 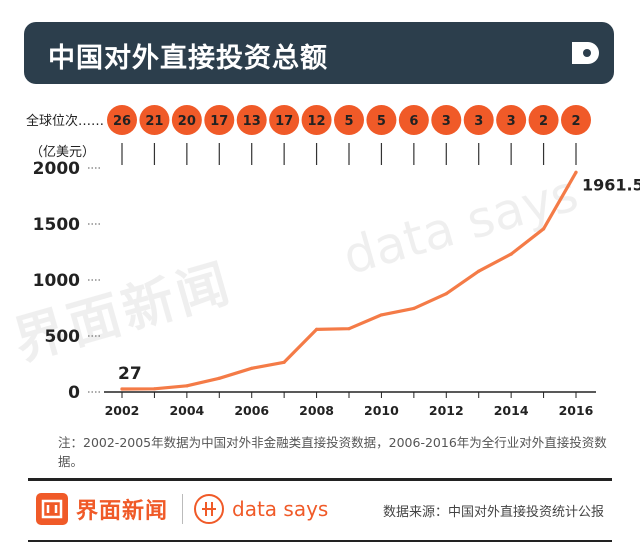 What do you see at coordinates (63, 152) in the screenshot?
I see `unit-label: （亿美元）` at bounding box center [63, 152].